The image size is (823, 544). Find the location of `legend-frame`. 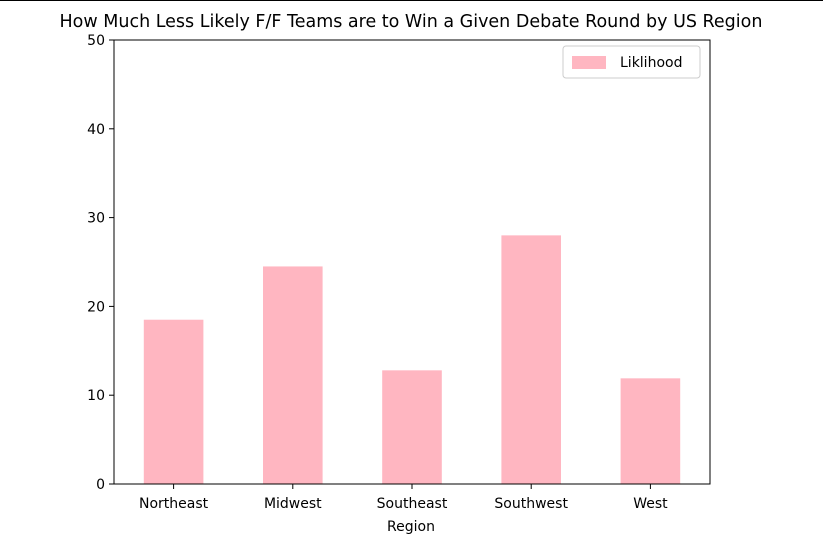

legend-frame is located at coordinates (631, 62).